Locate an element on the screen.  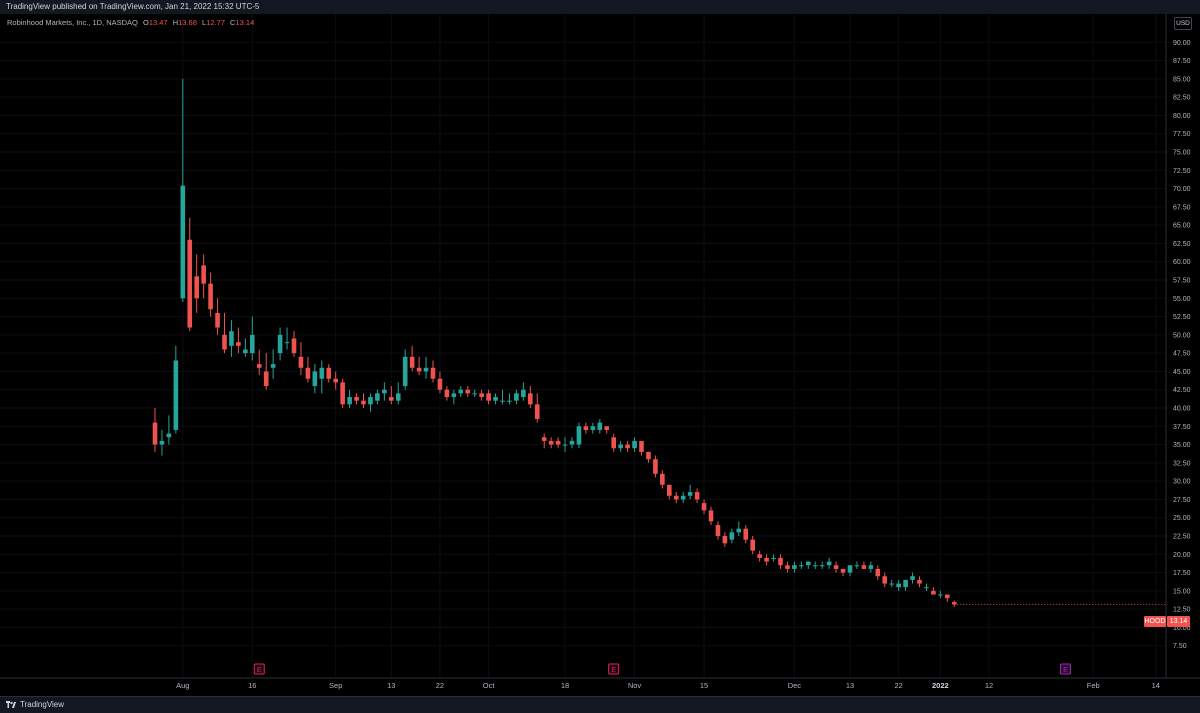
footer-brand: TradingView is located at coordinates (42, 704).